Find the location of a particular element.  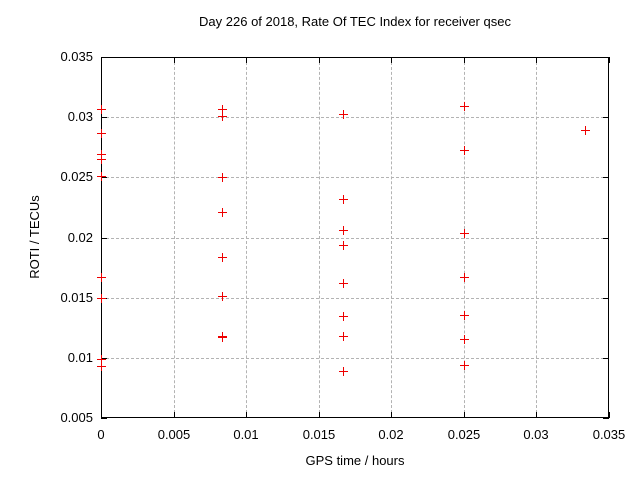

x-tick-label: 0.03 is located at coordinates (536, 434).